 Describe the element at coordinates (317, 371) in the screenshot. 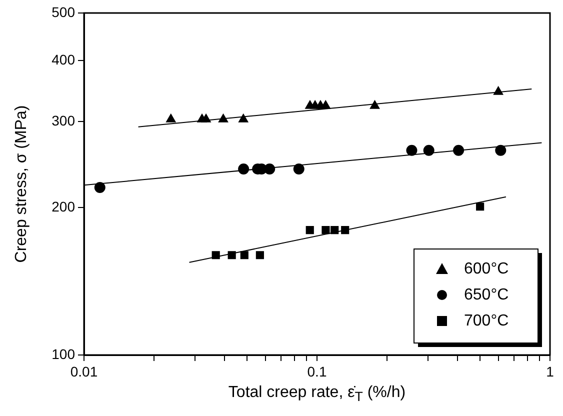

I see `x-tick-label: 0.1` at that location.